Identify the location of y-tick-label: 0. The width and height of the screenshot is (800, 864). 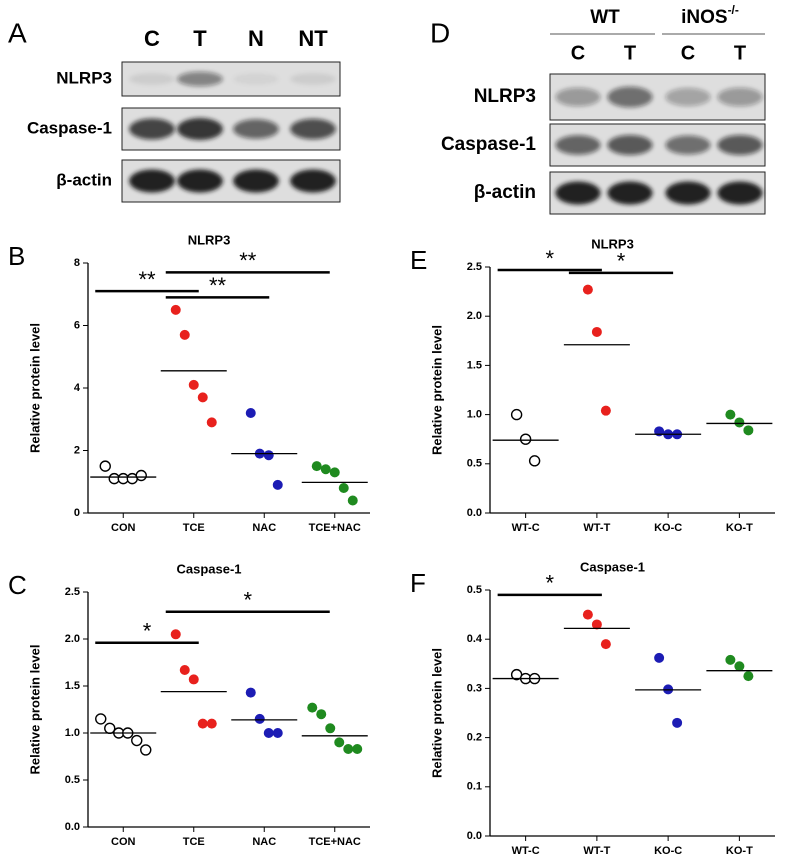
(77, 513).